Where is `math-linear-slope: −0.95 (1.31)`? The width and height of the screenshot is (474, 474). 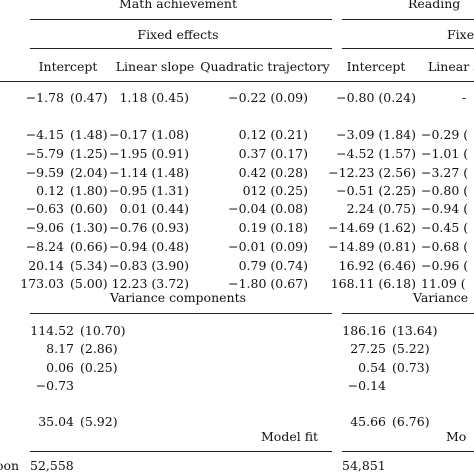
math-linear-slope: −0.95 (1.31) is located at coordinates (149, 190).